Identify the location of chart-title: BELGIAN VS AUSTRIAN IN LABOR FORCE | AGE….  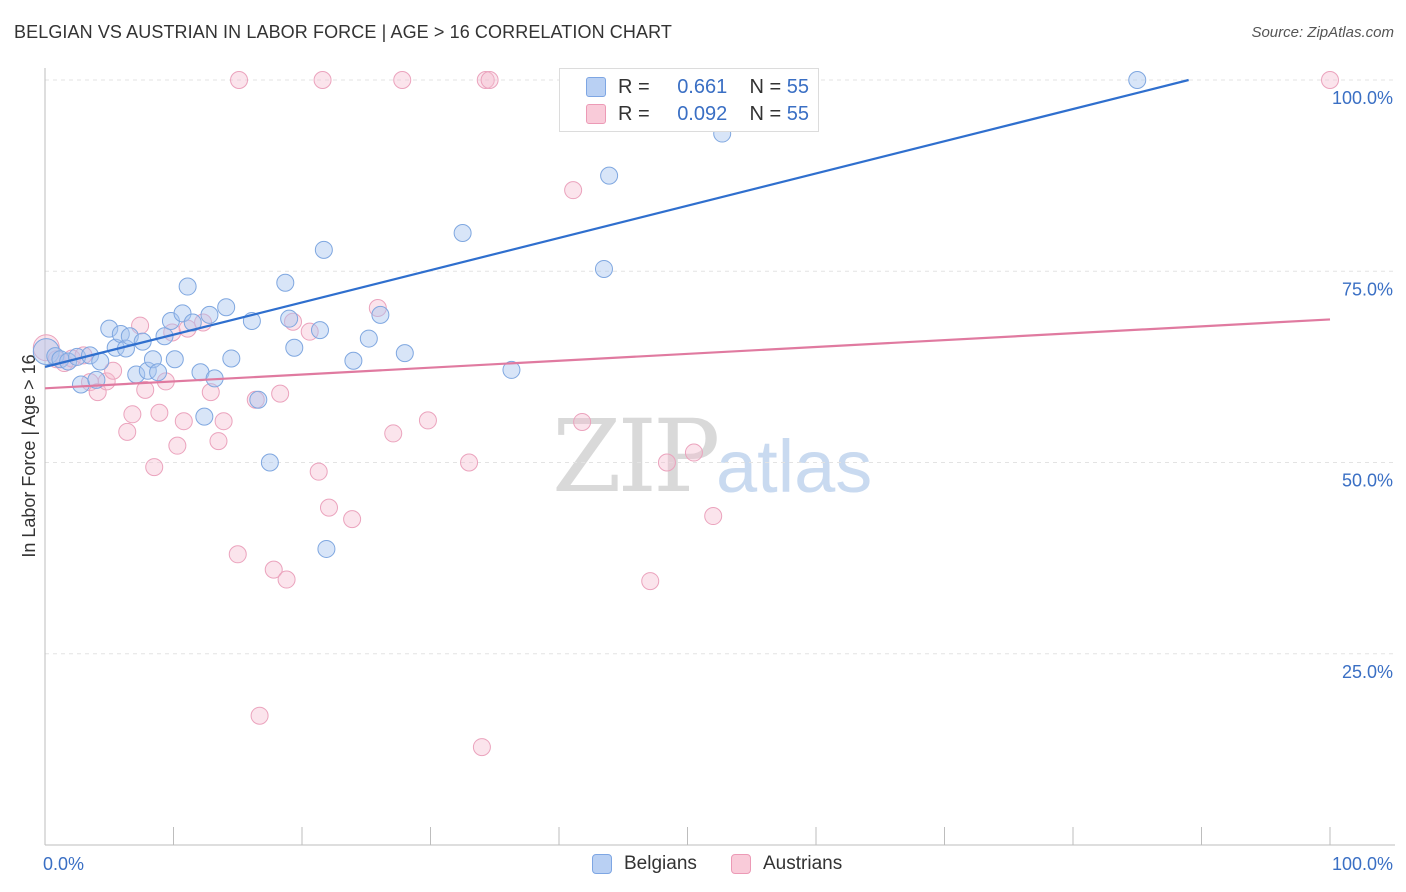
(343, 32).